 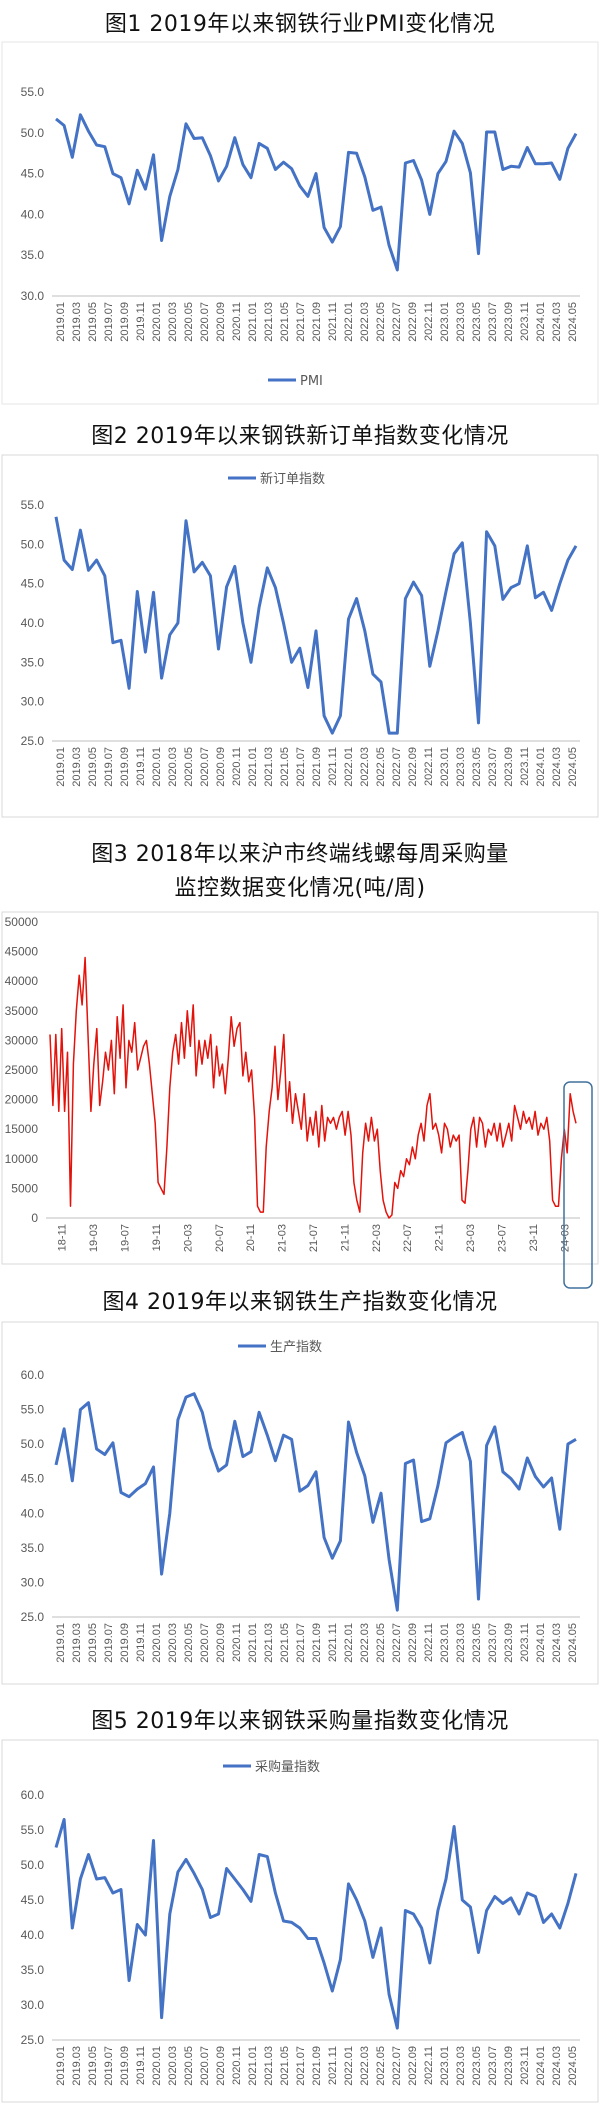 I want to click on x-tick-label: 2022.07, so click(x=397, y=767).